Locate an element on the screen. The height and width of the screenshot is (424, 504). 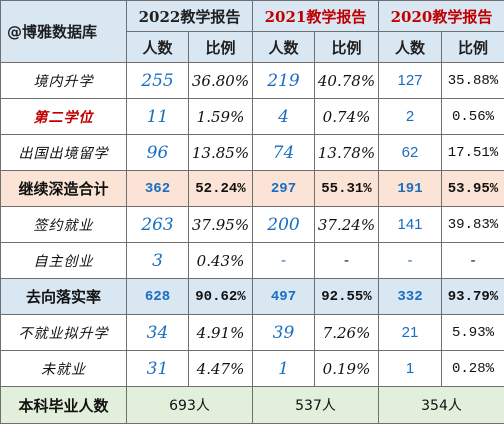
count-2022: 628 is located at coordinates (158, 297).